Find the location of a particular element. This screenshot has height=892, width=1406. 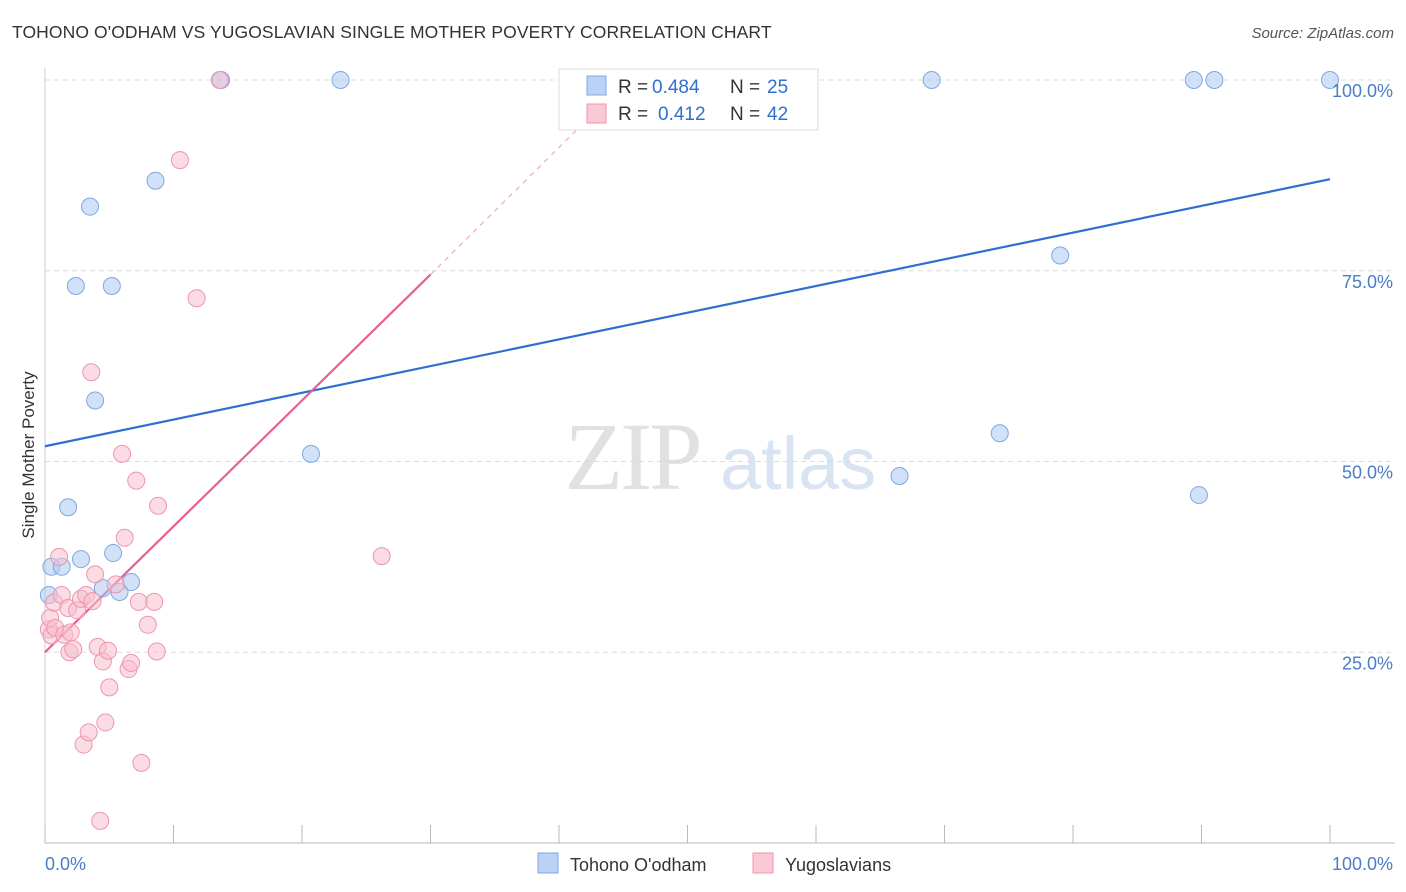

x-tick-label-max: 100.0% is located at coordinates (1362, 864).